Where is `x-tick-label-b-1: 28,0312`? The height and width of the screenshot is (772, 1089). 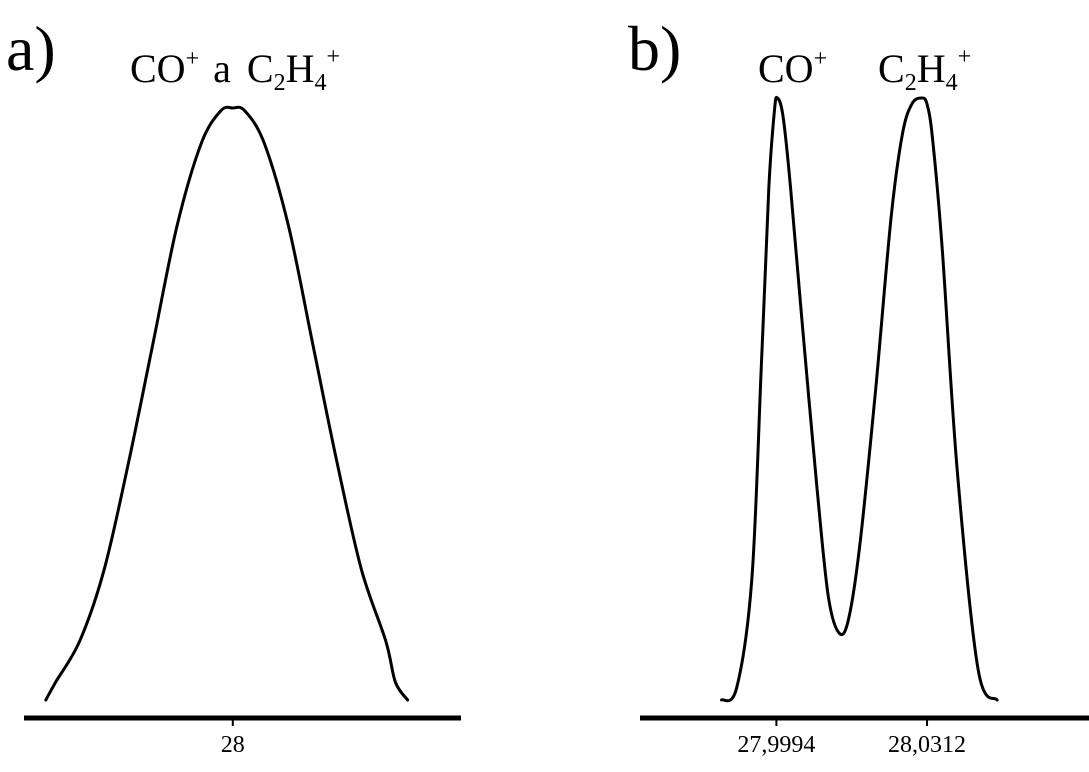
x-tick-label-b-1: 28,0312 is located at coordinates (927, 745).